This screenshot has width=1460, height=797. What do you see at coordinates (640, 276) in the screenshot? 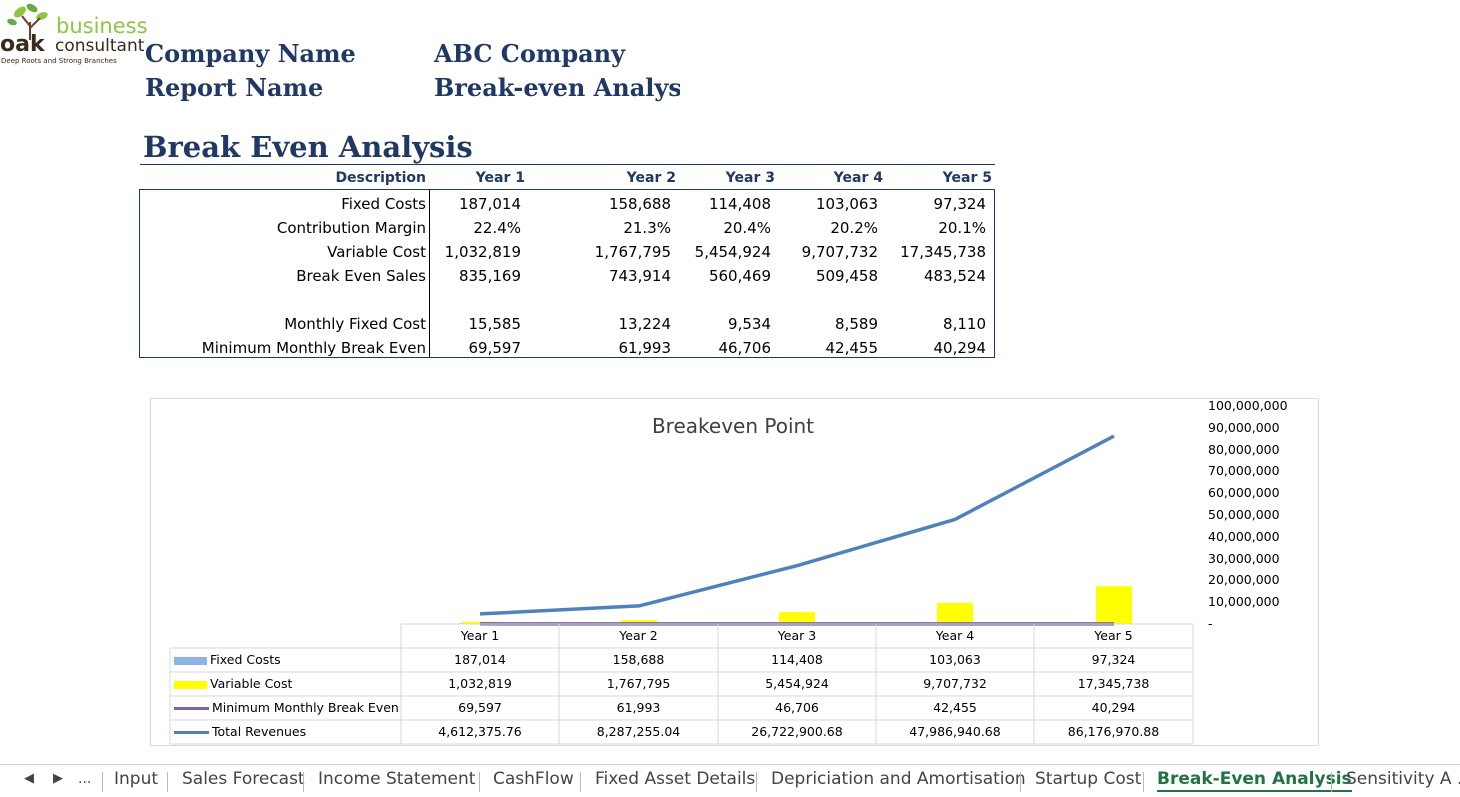
I see `table-cell: 743,914` at bounding box center [640, 276].